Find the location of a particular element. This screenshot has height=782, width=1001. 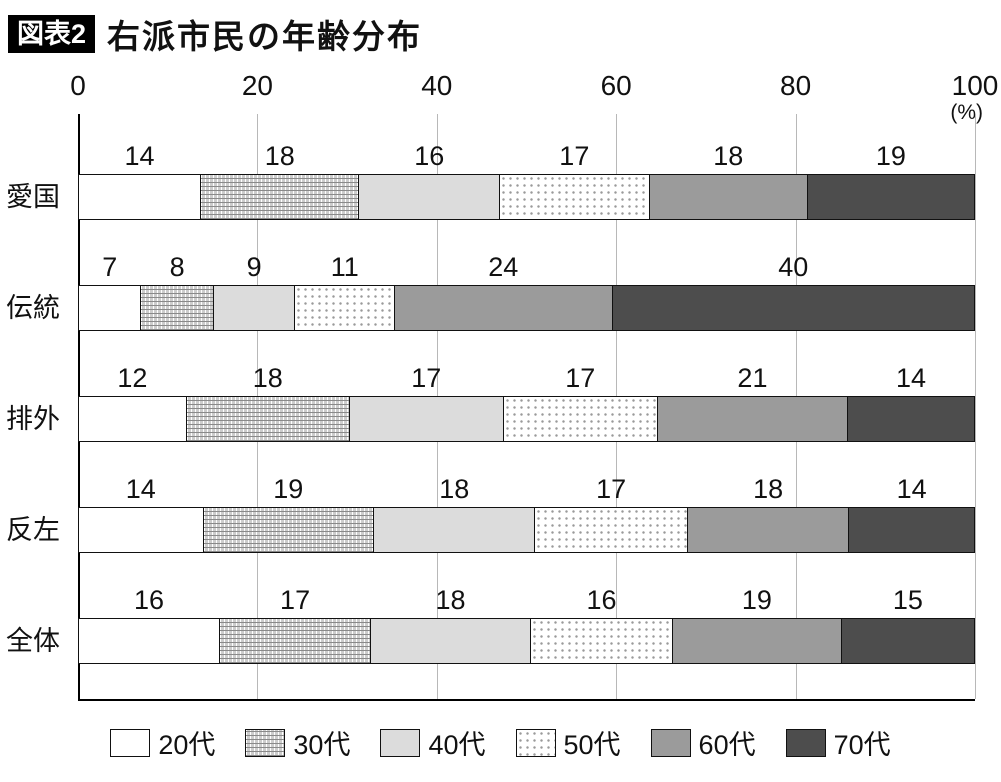

gridline is located at coordinates (975, 406).